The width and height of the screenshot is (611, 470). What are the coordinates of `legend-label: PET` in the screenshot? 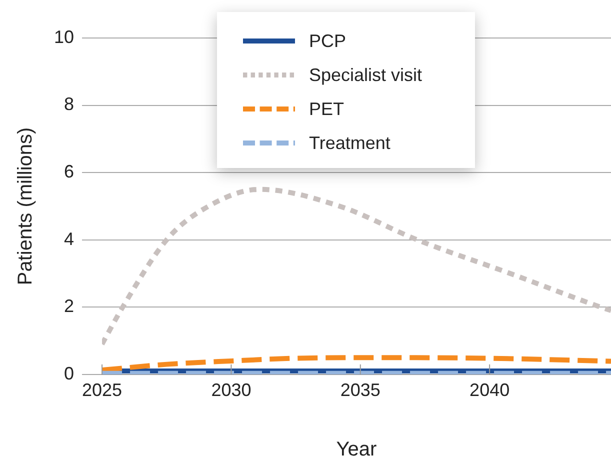 It's located at (326, 109).